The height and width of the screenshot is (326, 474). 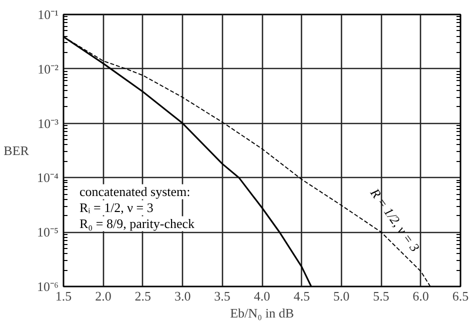 I want to click on x-tick-label: 2.5, so click(x=143, y=296).